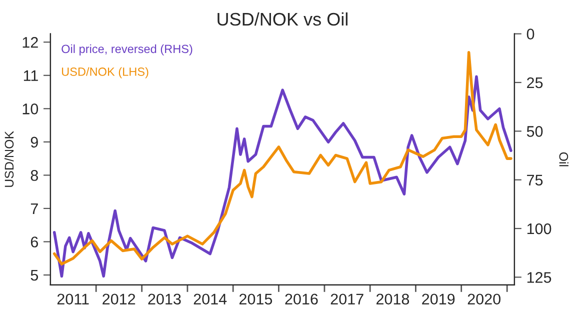 The image size is (580, 322). I want to click on x-tick-label: 2011, so click(73, 299).